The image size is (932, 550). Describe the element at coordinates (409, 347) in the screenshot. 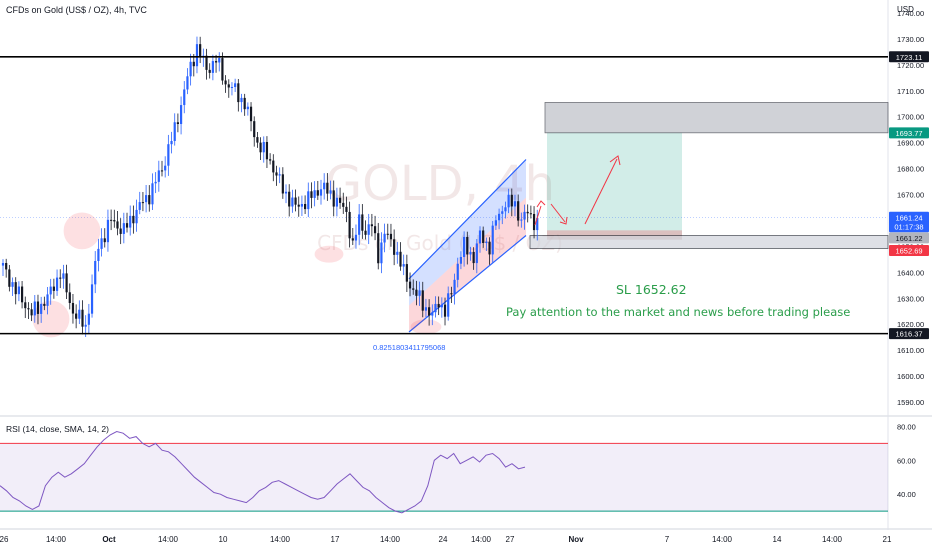

I see `fib-value-label: 0.8251803411795068` at that location.